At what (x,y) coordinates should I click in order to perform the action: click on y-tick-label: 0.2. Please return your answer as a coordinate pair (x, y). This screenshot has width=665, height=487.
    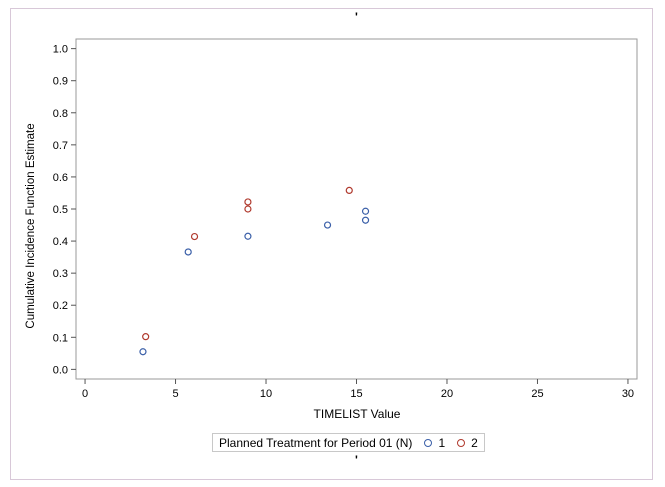
    Looking at the image, I should click on (60, 306).